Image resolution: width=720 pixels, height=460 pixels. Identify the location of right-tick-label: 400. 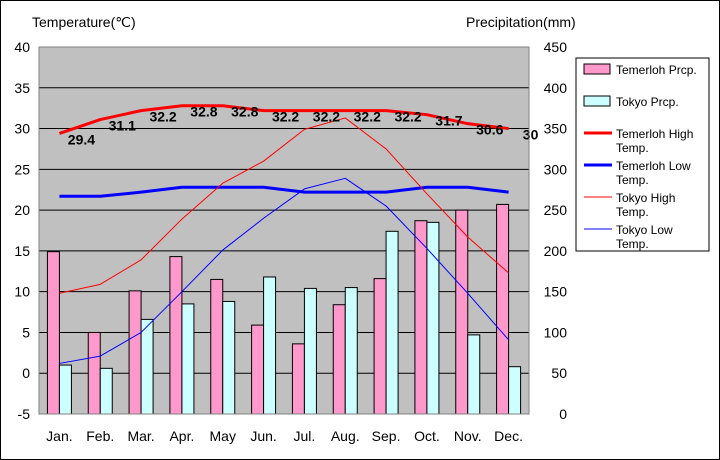
(556, 88).